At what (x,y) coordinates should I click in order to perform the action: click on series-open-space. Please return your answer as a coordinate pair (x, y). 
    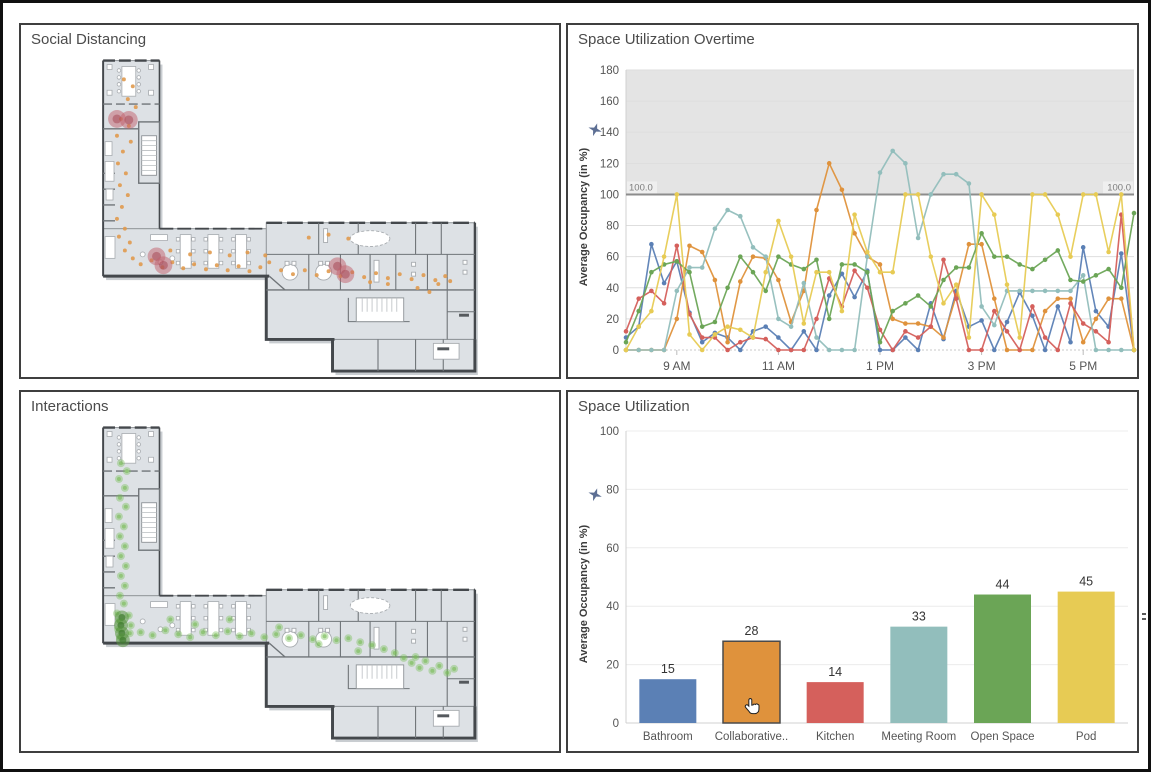
    Looking at the image, I should click on (880, 277).